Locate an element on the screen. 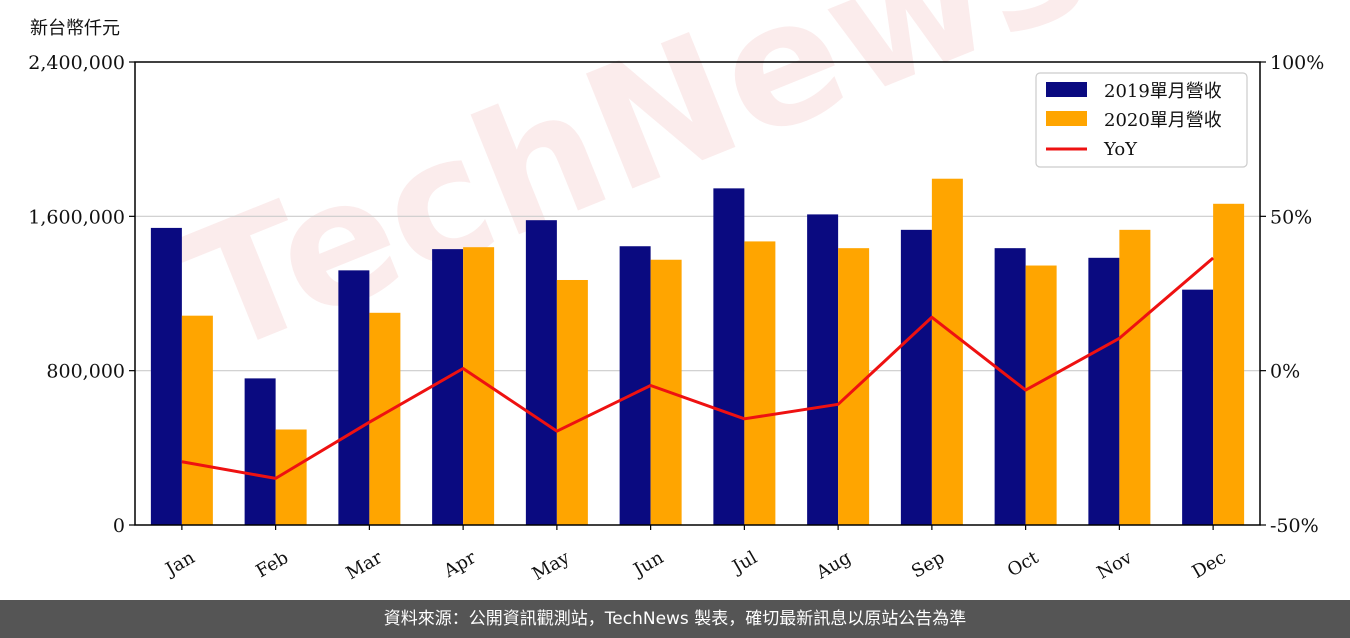 This screenshot has width=1350, height=638. y-axis-unit-label: 新台幣仟元 is located at coordinates (75, 28).